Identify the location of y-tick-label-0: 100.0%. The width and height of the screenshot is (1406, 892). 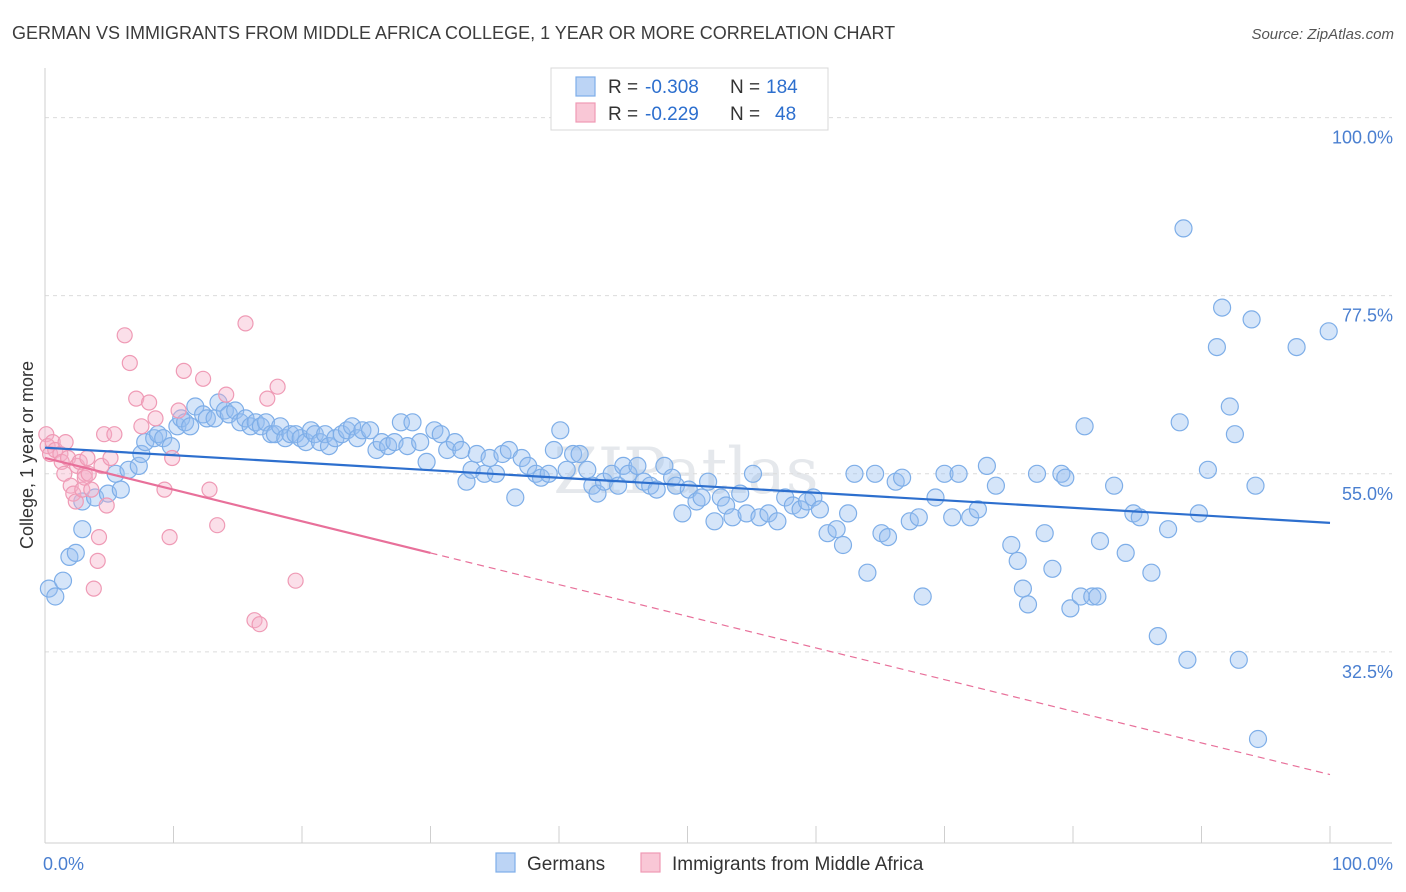
(1362, 138).